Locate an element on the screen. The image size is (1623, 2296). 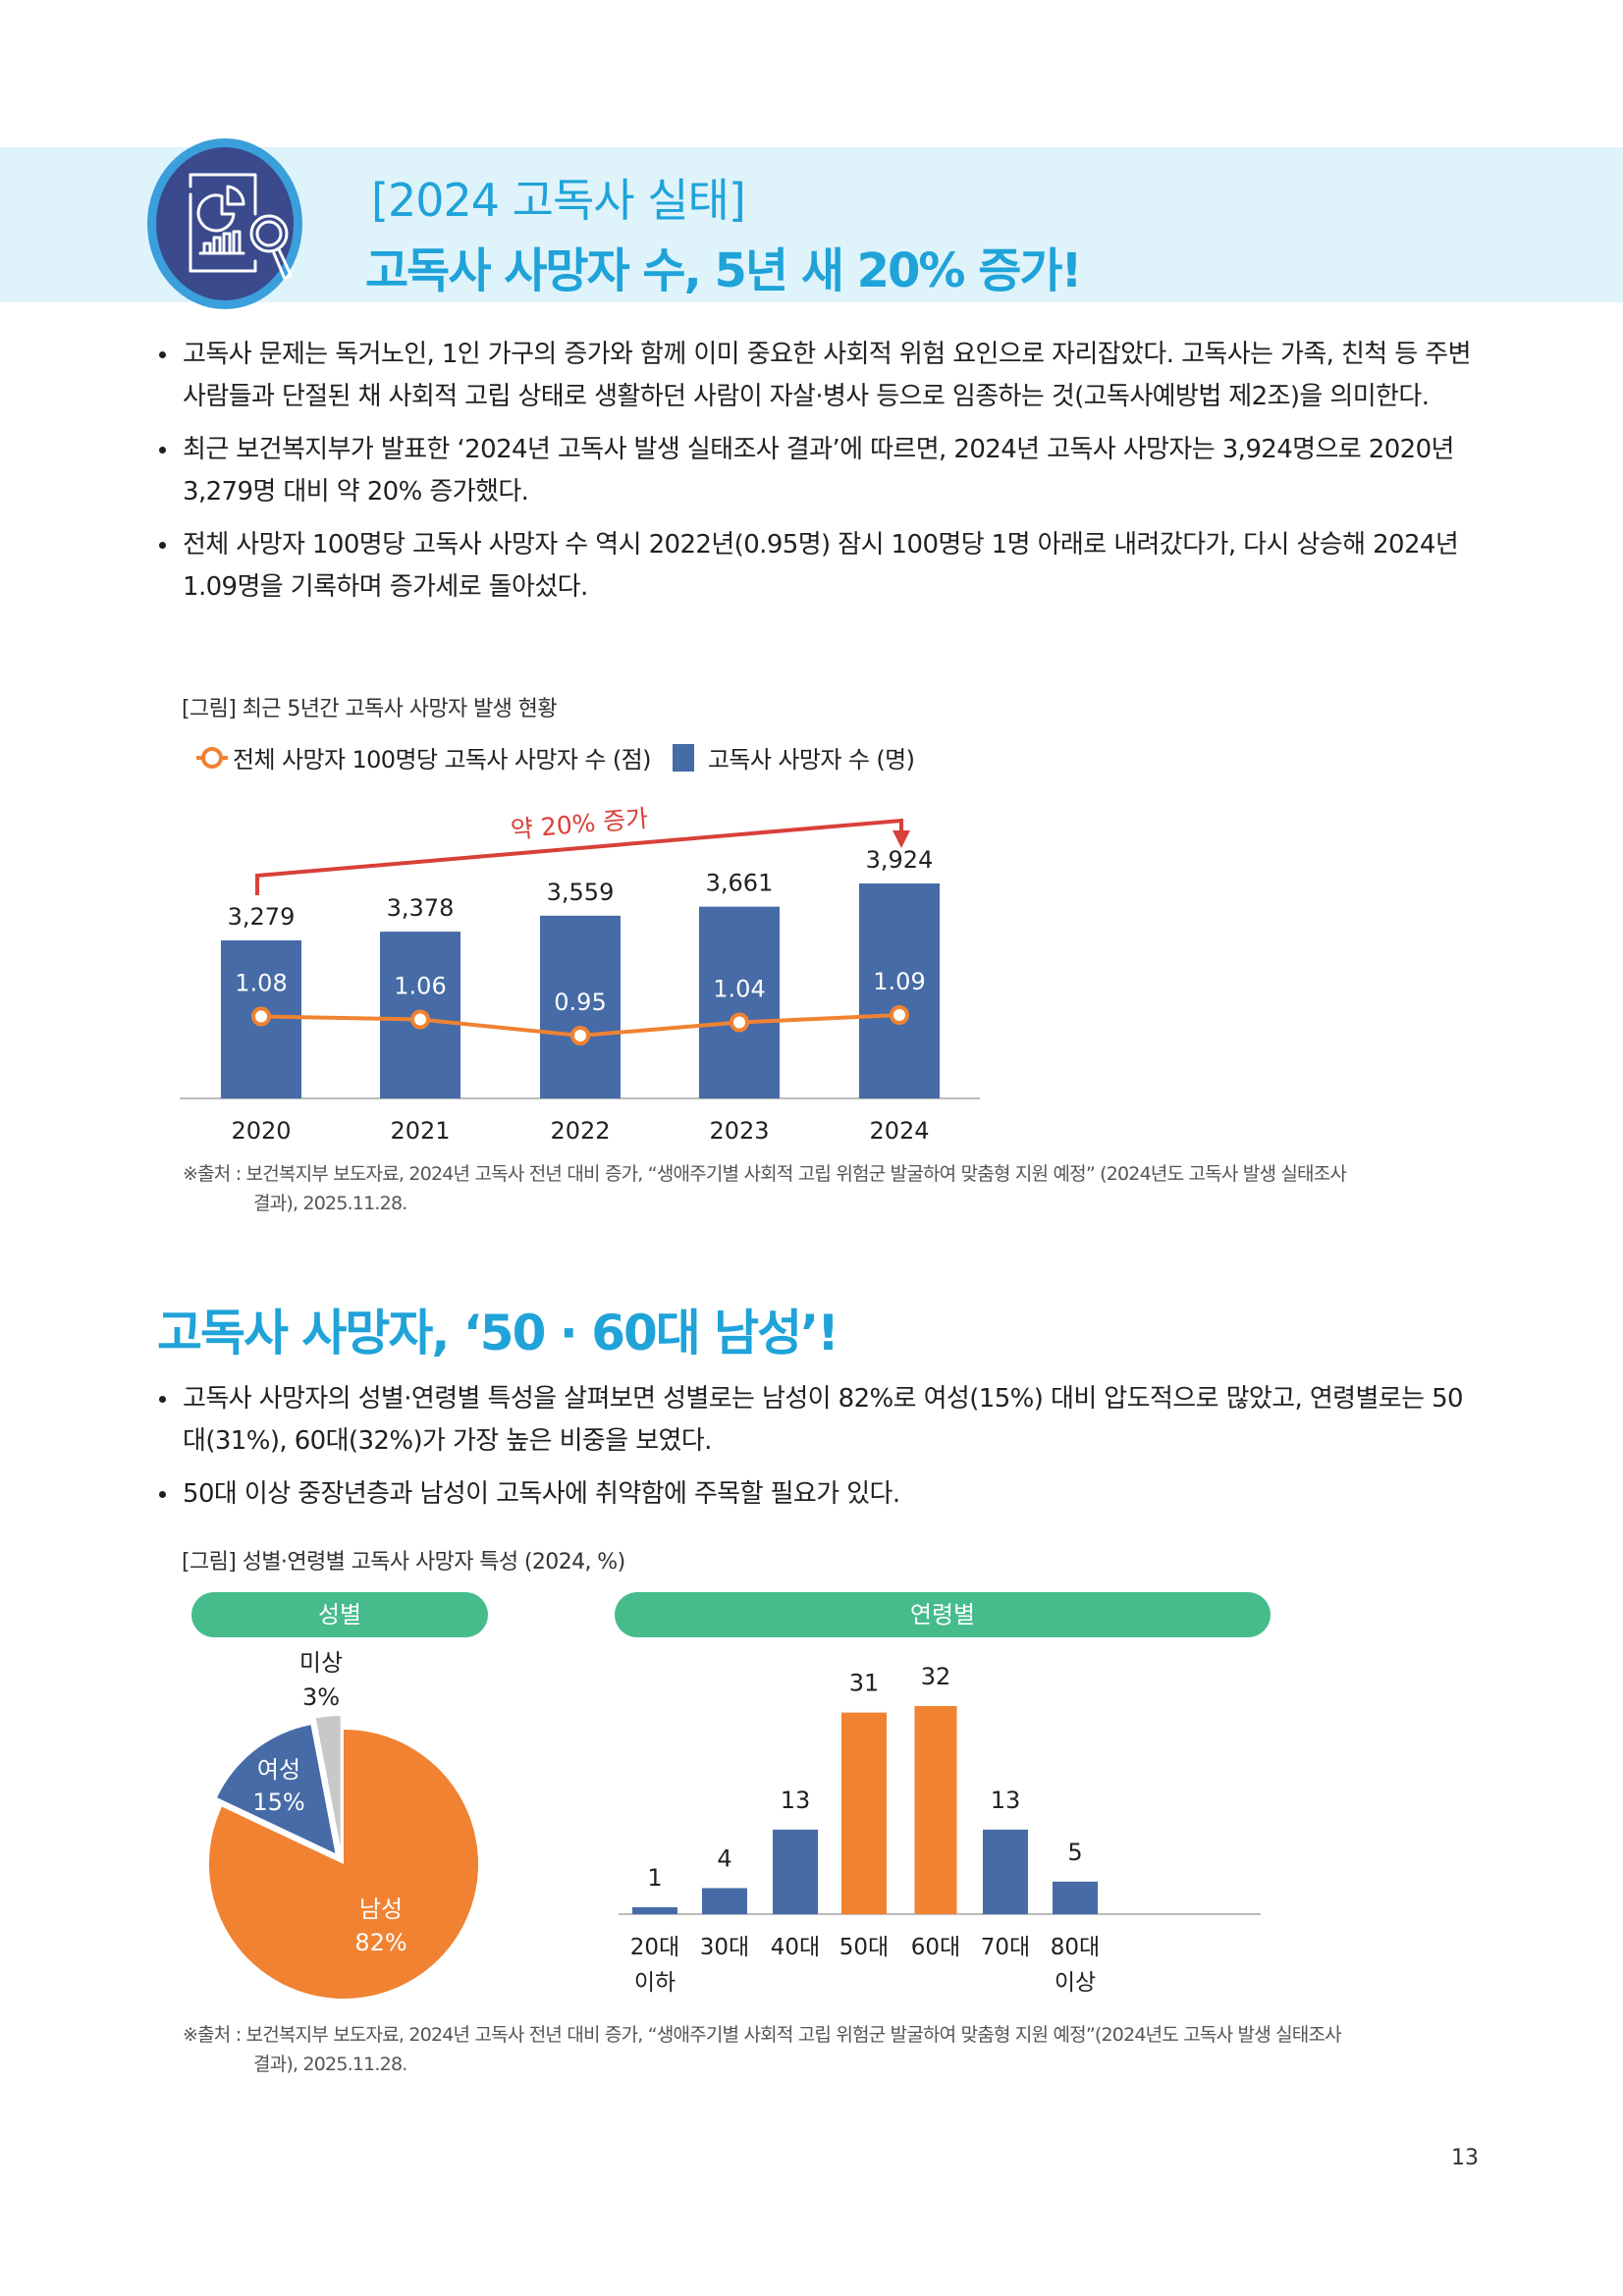
svg-text: 1.09 is located at coordinates (899, 982).